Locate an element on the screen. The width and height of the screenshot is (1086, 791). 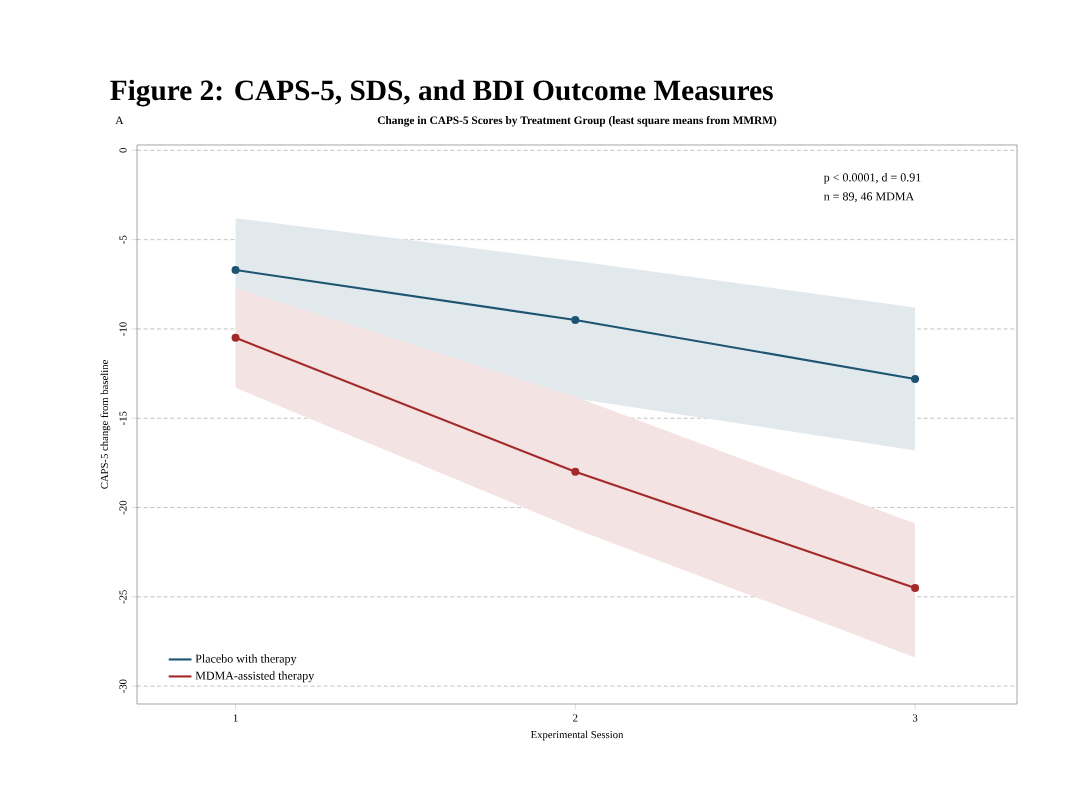
y-tick-label: -30 is located at coordinates (123, 686).